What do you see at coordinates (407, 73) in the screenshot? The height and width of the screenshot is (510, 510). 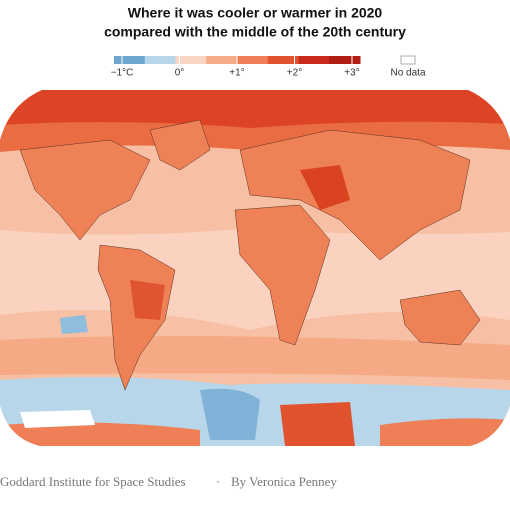 I see `no-data-label: No data` at bounding box center [407, 73].